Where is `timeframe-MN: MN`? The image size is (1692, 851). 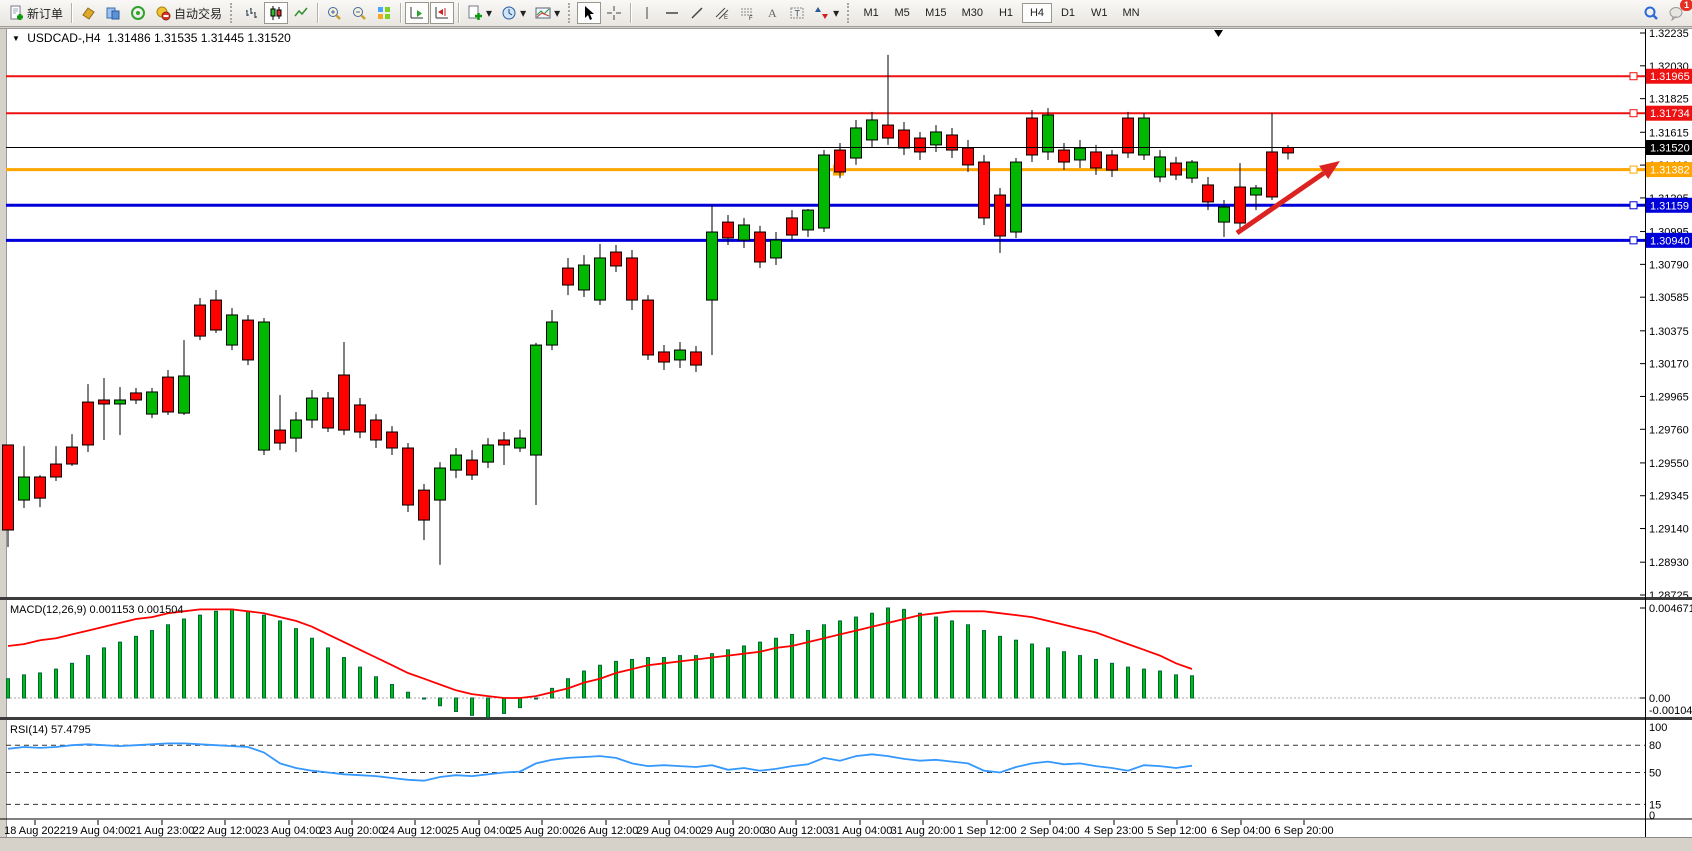 timeframe-MN: MN is located at coordinates (1130, 13).